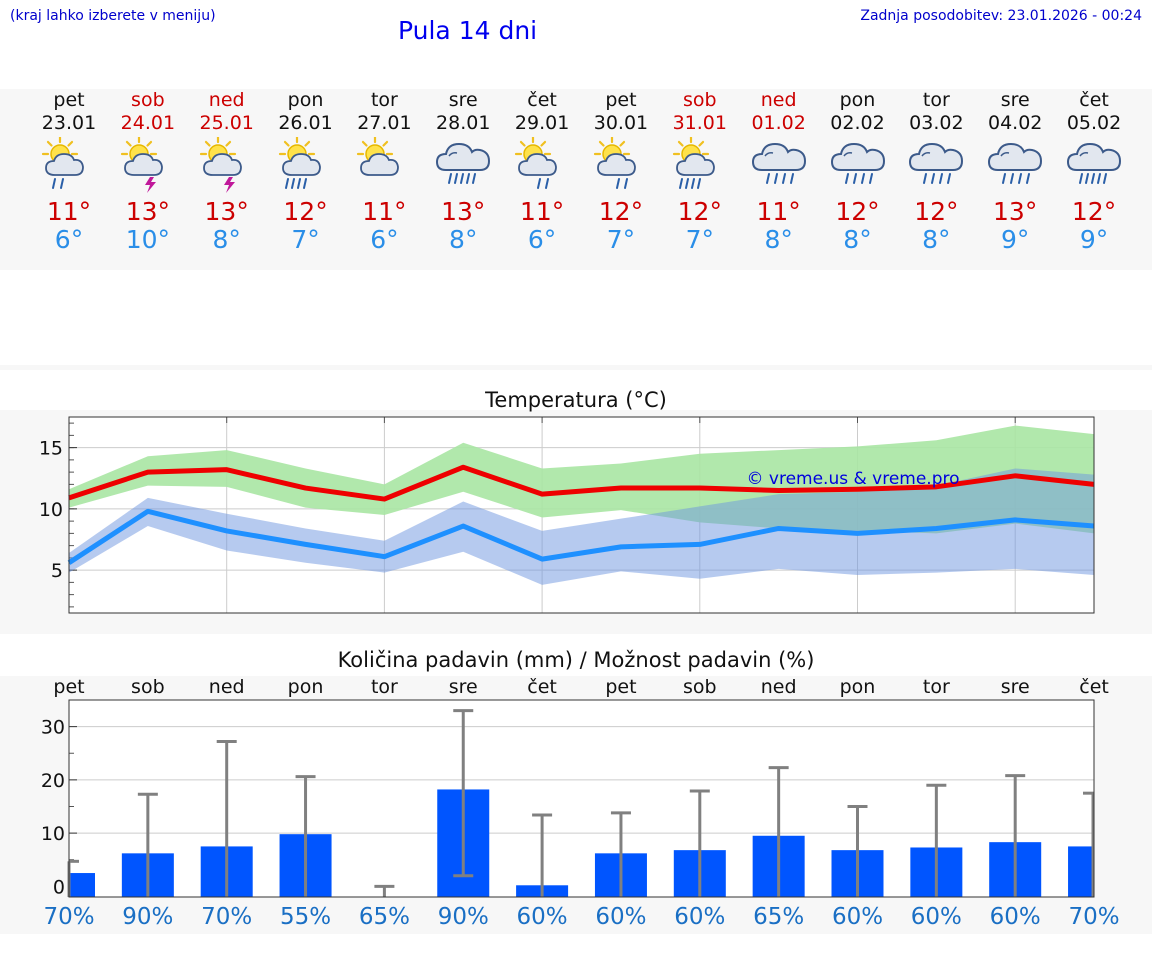 This screenshot has width=1152, height=975. What do you see at coordinates (857, 123) in the screenshot?
I see `day-date: 02.02` at bounding box center [857, 123].